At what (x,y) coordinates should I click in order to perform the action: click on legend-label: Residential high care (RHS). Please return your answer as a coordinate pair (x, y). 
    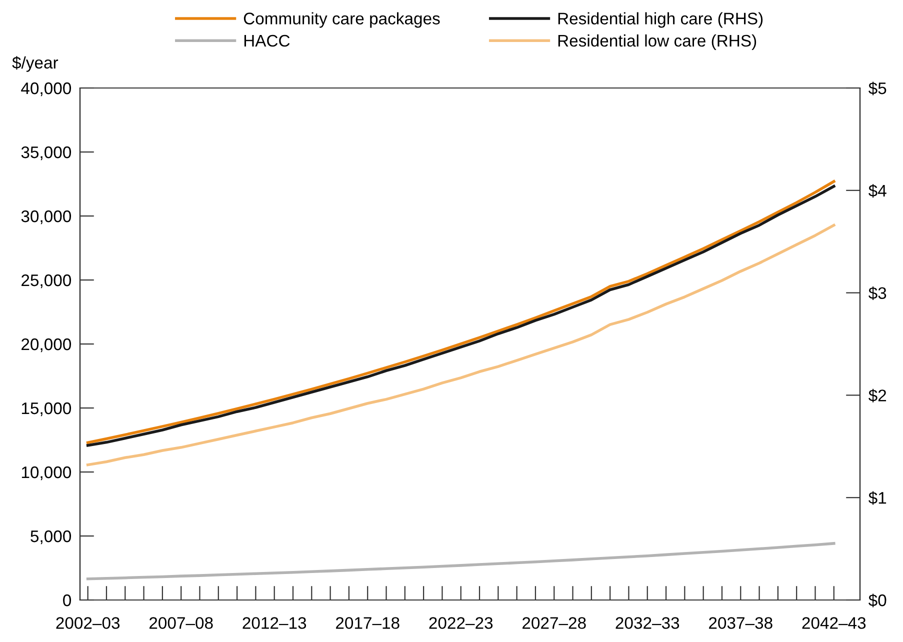
    Looking at the image, I should click on (660, 20).